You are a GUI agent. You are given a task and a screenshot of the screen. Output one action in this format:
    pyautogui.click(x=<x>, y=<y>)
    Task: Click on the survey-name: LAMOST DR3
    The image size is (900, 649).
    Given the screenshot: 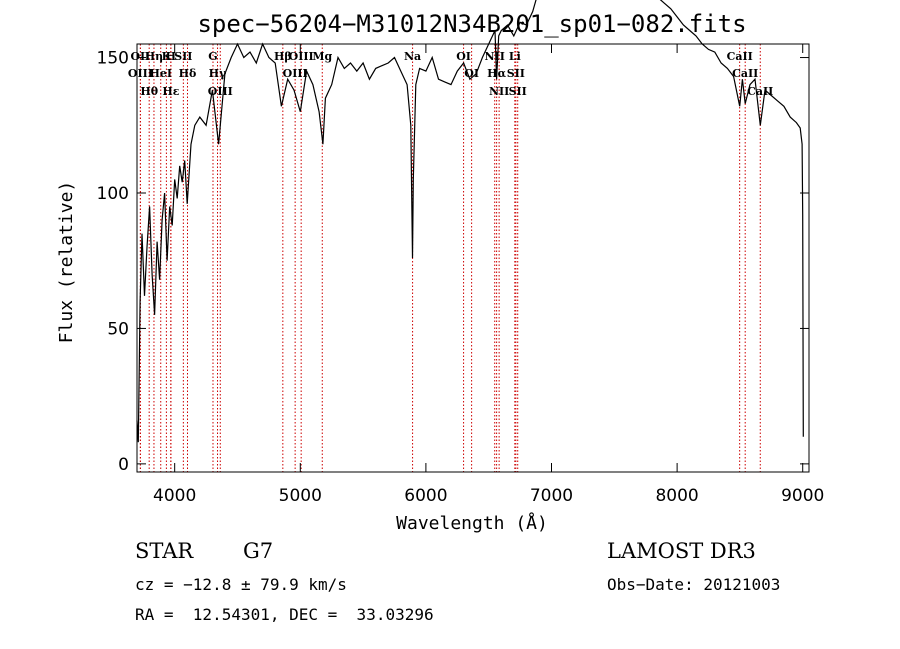 What is the action you would take?
    pyautogui.click(x=681, y=551)
    